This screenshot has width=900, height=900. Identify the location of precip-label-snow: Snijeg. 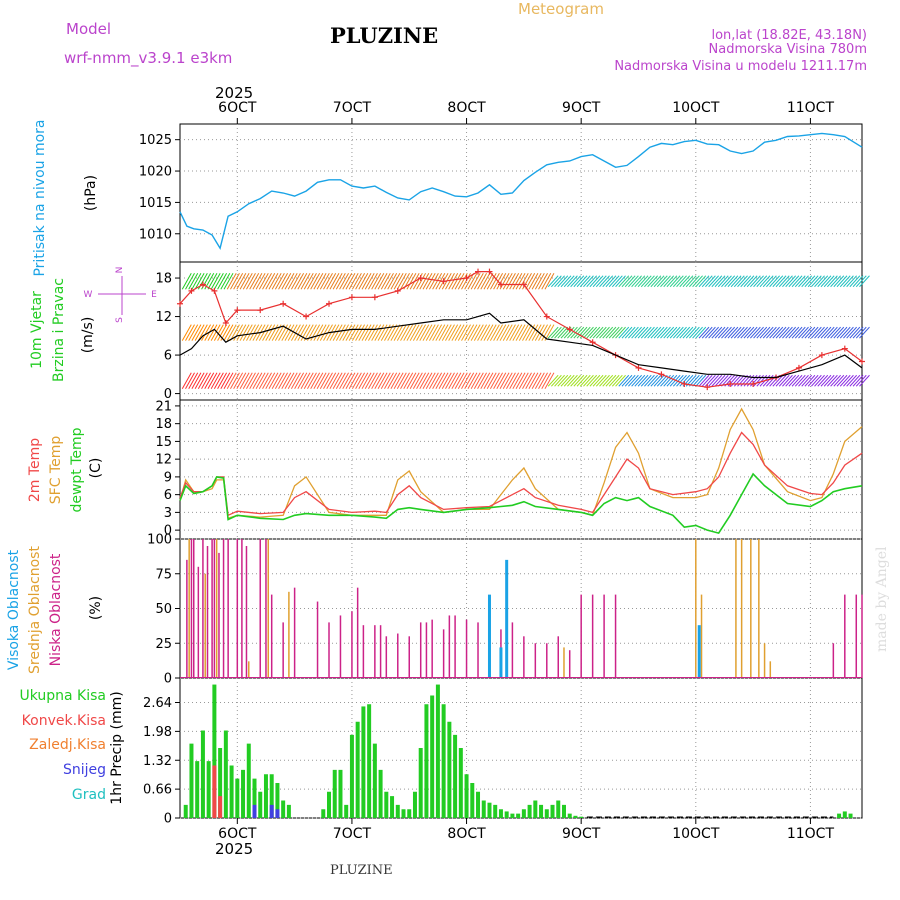
(84, 770).